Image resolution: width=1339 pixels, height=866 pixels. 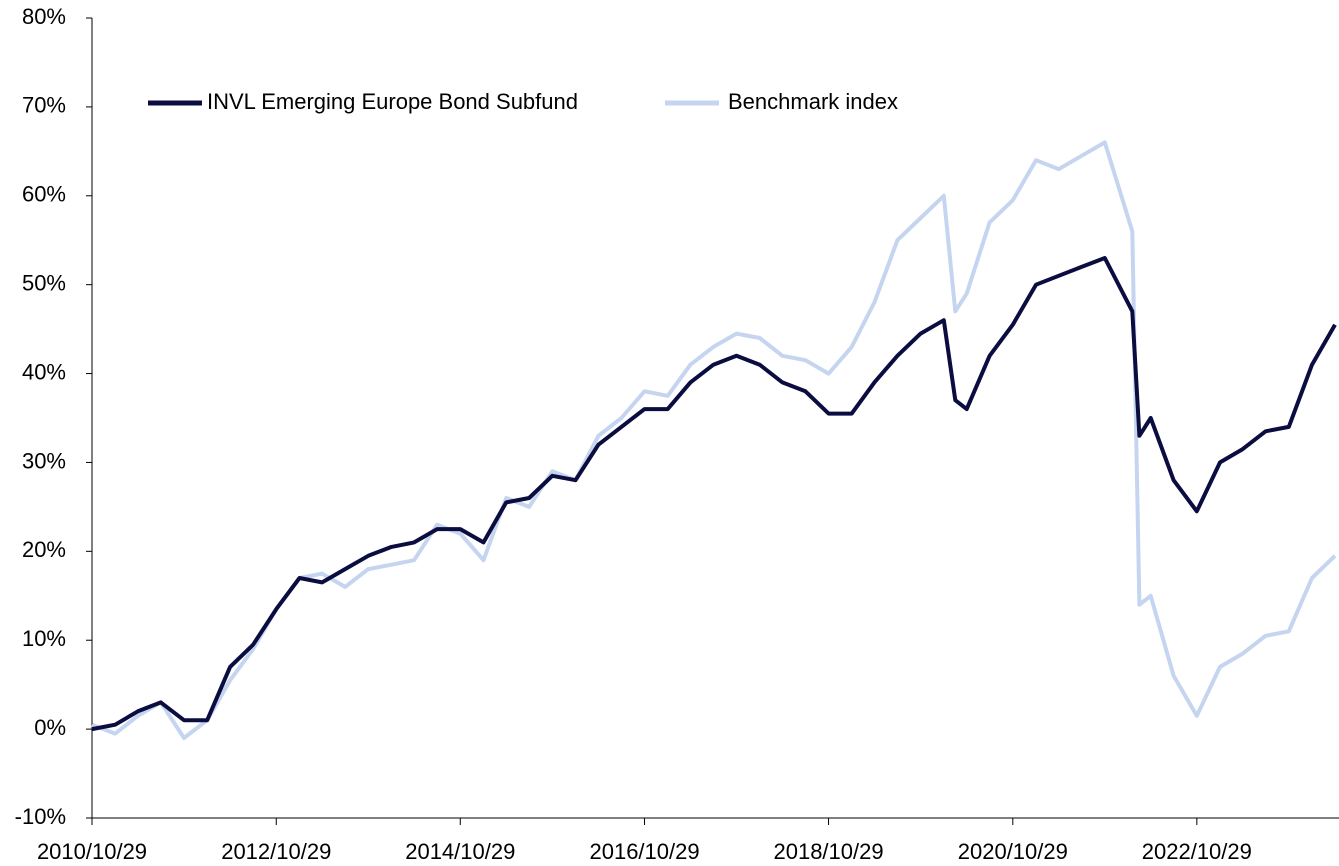 What do you see at coordinates (813, 101) in the screenshot?
I see `legend-label: Benchmark index` at bounding box center [813, 101].